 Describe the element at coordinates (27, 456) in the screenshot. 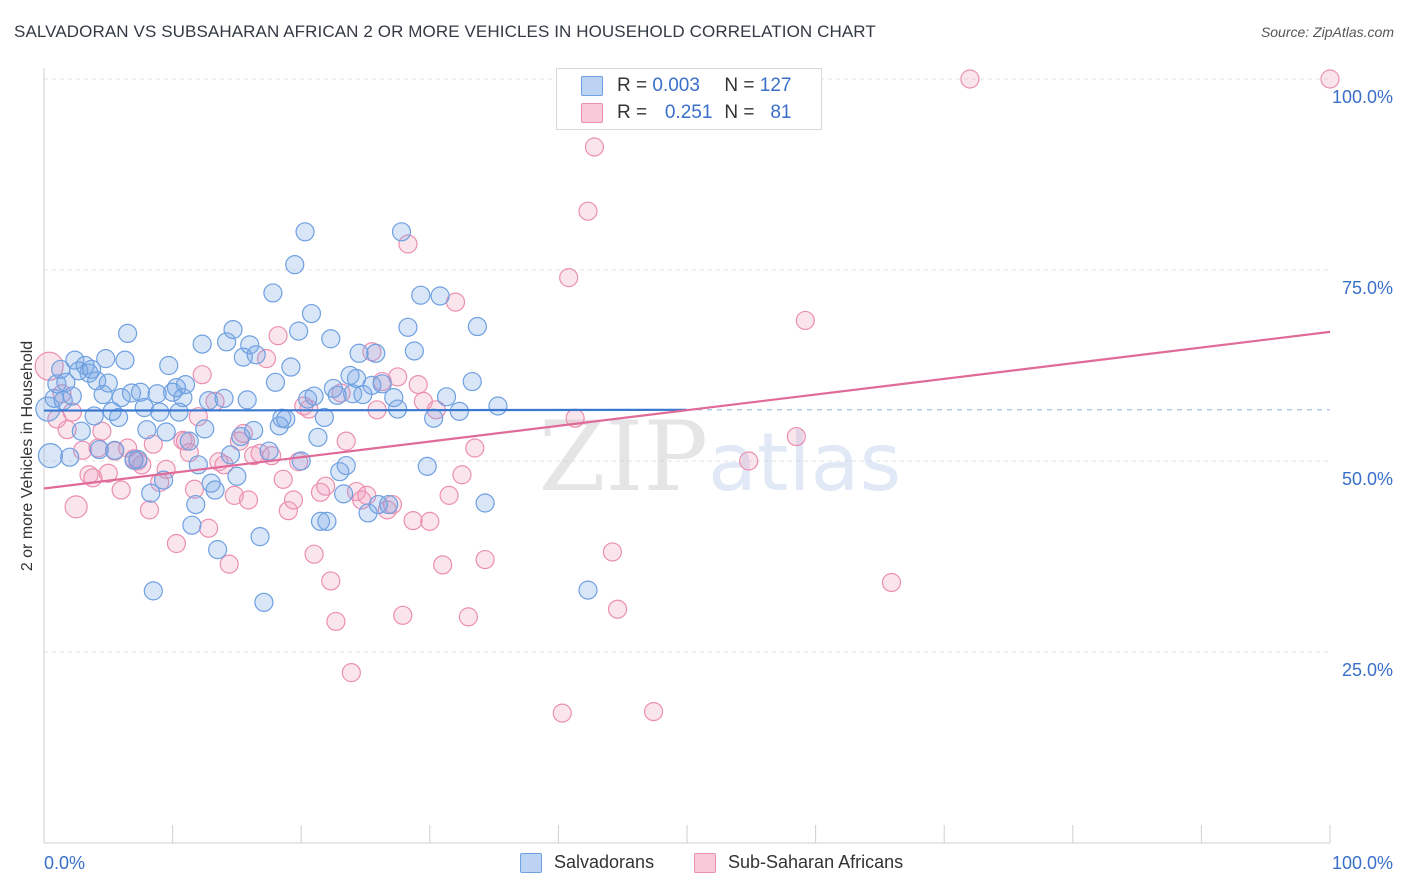

I see `y-axis-label: 2 or more Vehicles in Household` at that location.